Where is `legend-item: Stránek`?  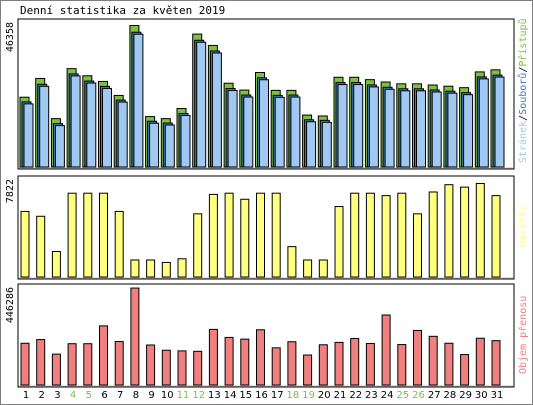 legend-item: Stránek is located at coordinates (523, 142).